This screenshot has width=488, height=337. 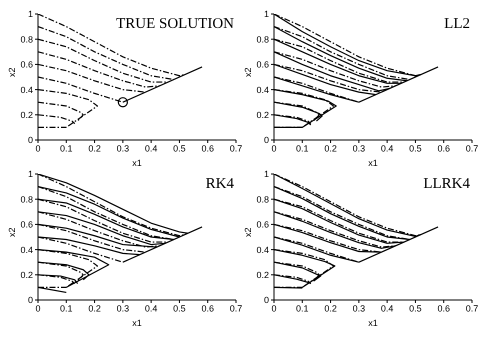 What do you see at coordinates (220, 184) in the screenshot?
I see `chart-title: RK4` at bounding box center [220, 184].